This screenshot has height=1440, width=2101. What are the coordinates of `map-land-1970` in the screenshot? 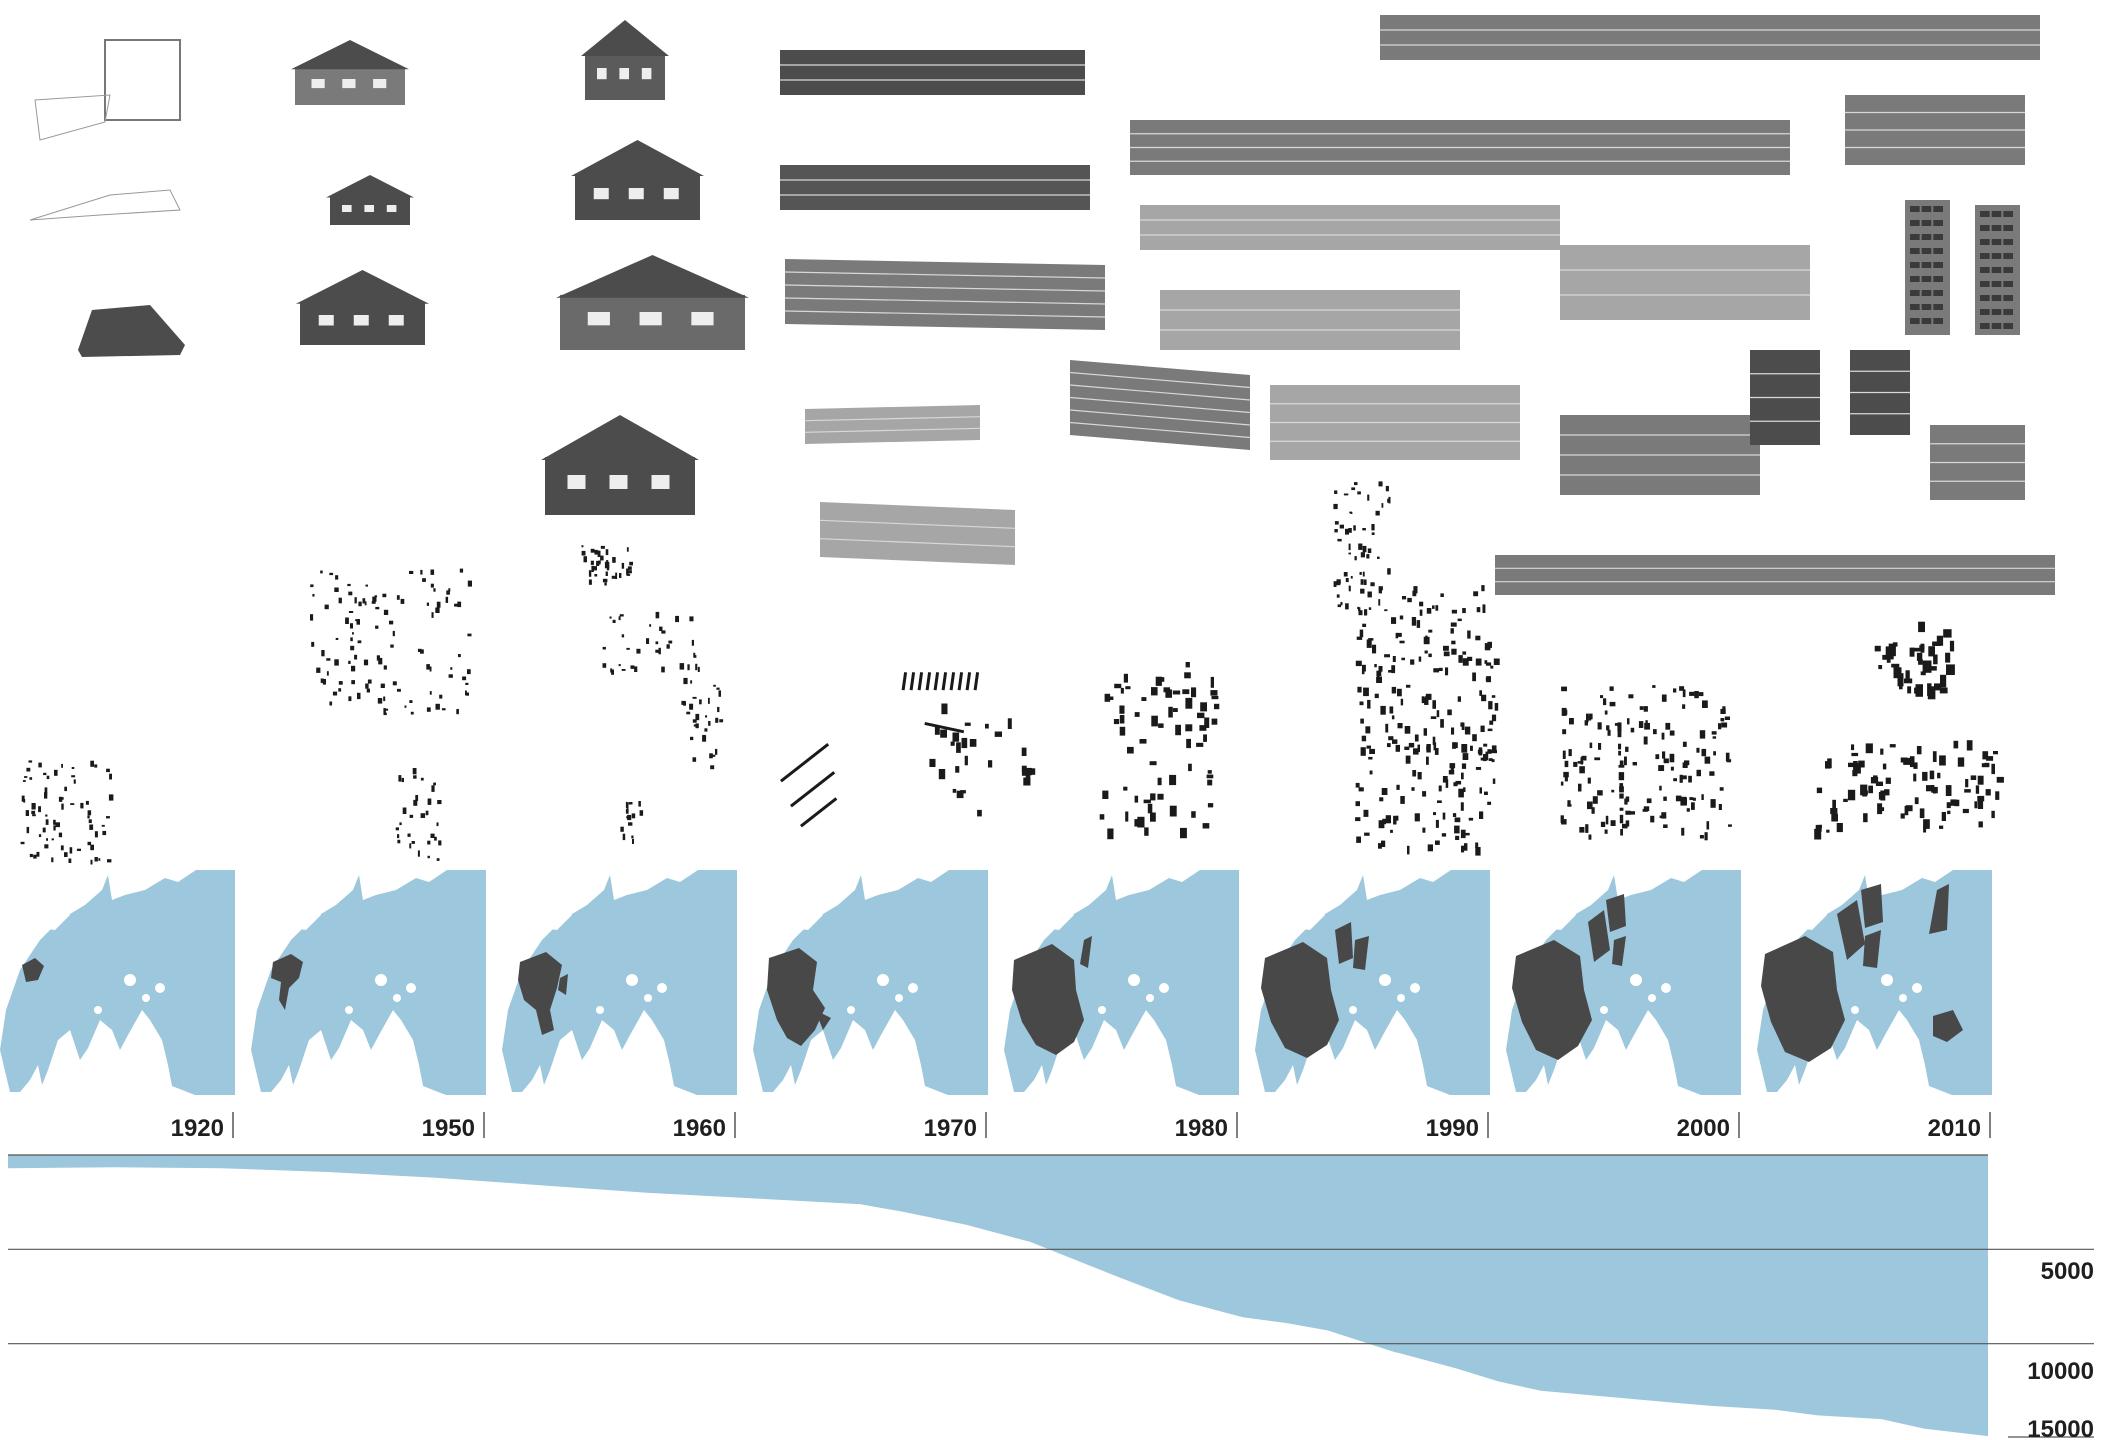 It's located at (788, 915).